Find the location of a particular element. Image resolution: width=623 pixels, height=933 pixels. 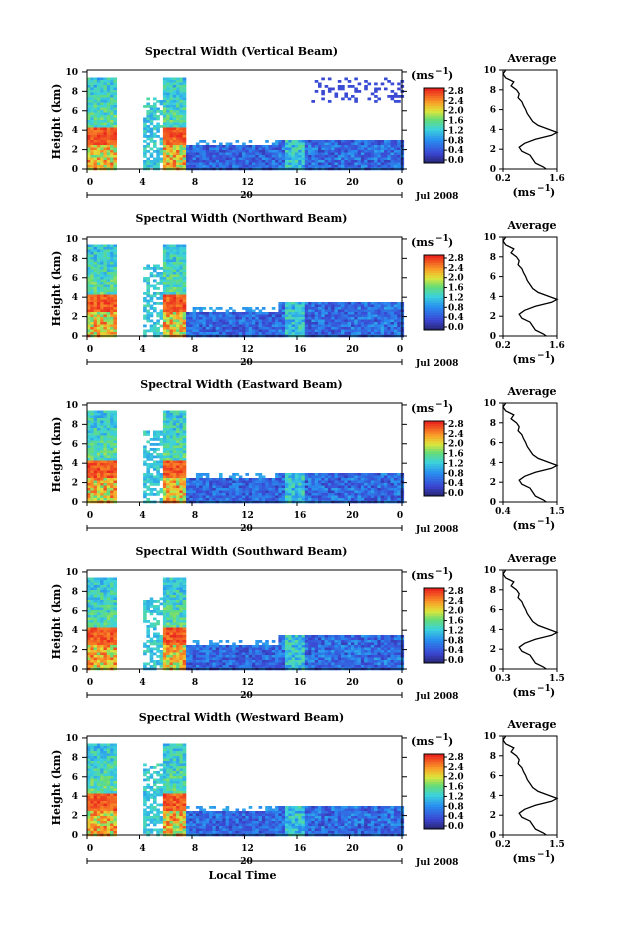

average-y-tick-label: 4 is located at coordinates (493, 130).